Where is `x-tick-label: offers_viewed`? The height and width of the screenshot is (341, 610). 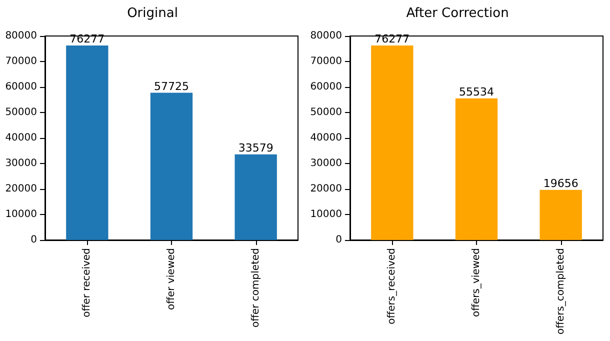
x-tick-label: offers_viewed is located at coordinates (476, 283).